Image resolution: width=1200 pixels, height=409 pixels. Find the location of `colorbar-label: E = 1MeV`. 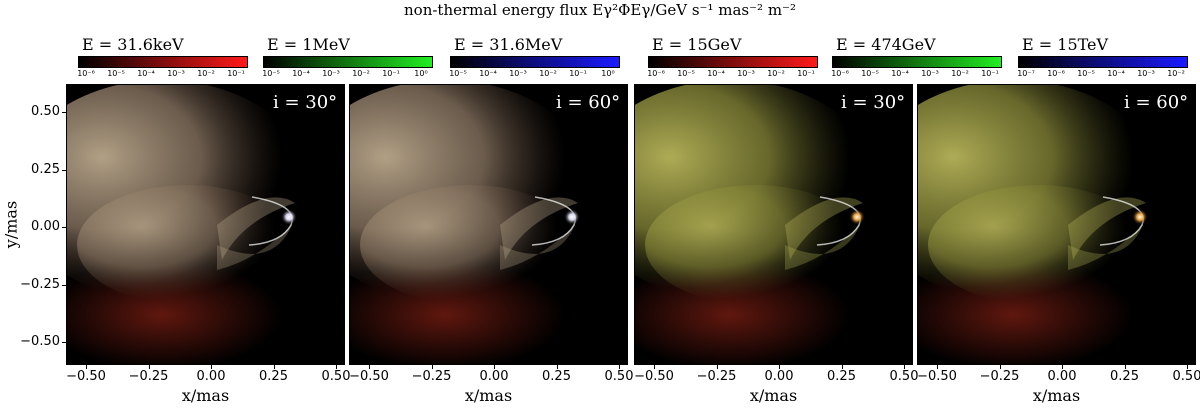

colorbar-label: E = 1MeV is located at coordinates (308, 44).